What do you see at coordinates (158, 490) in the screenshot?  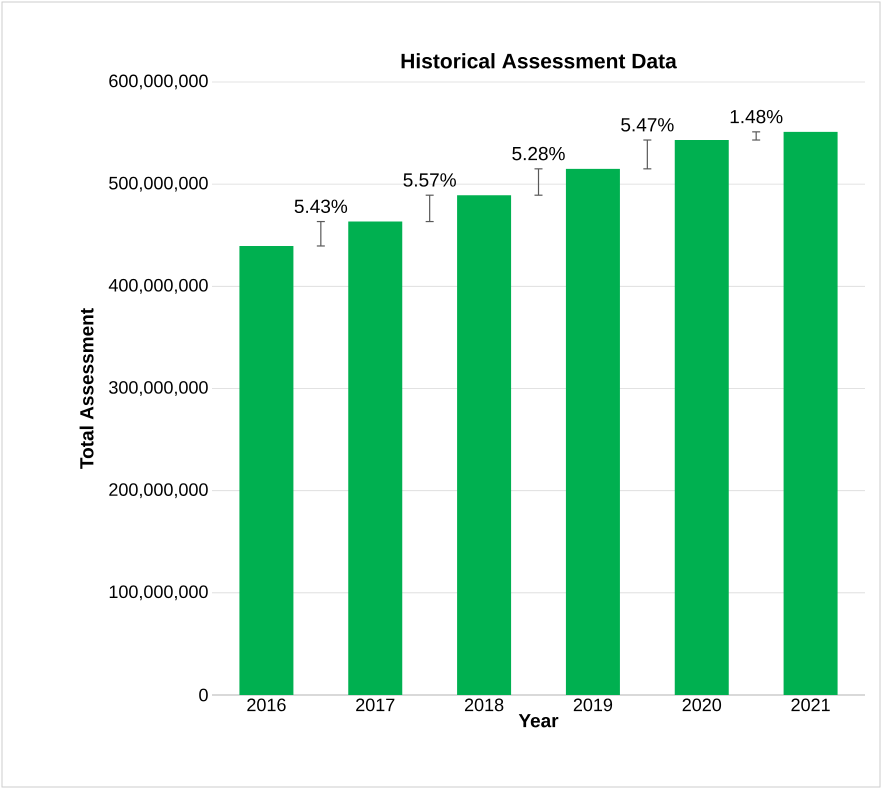 I see `y-tick-label: 200,000,000` at bounding box center [158, 490].